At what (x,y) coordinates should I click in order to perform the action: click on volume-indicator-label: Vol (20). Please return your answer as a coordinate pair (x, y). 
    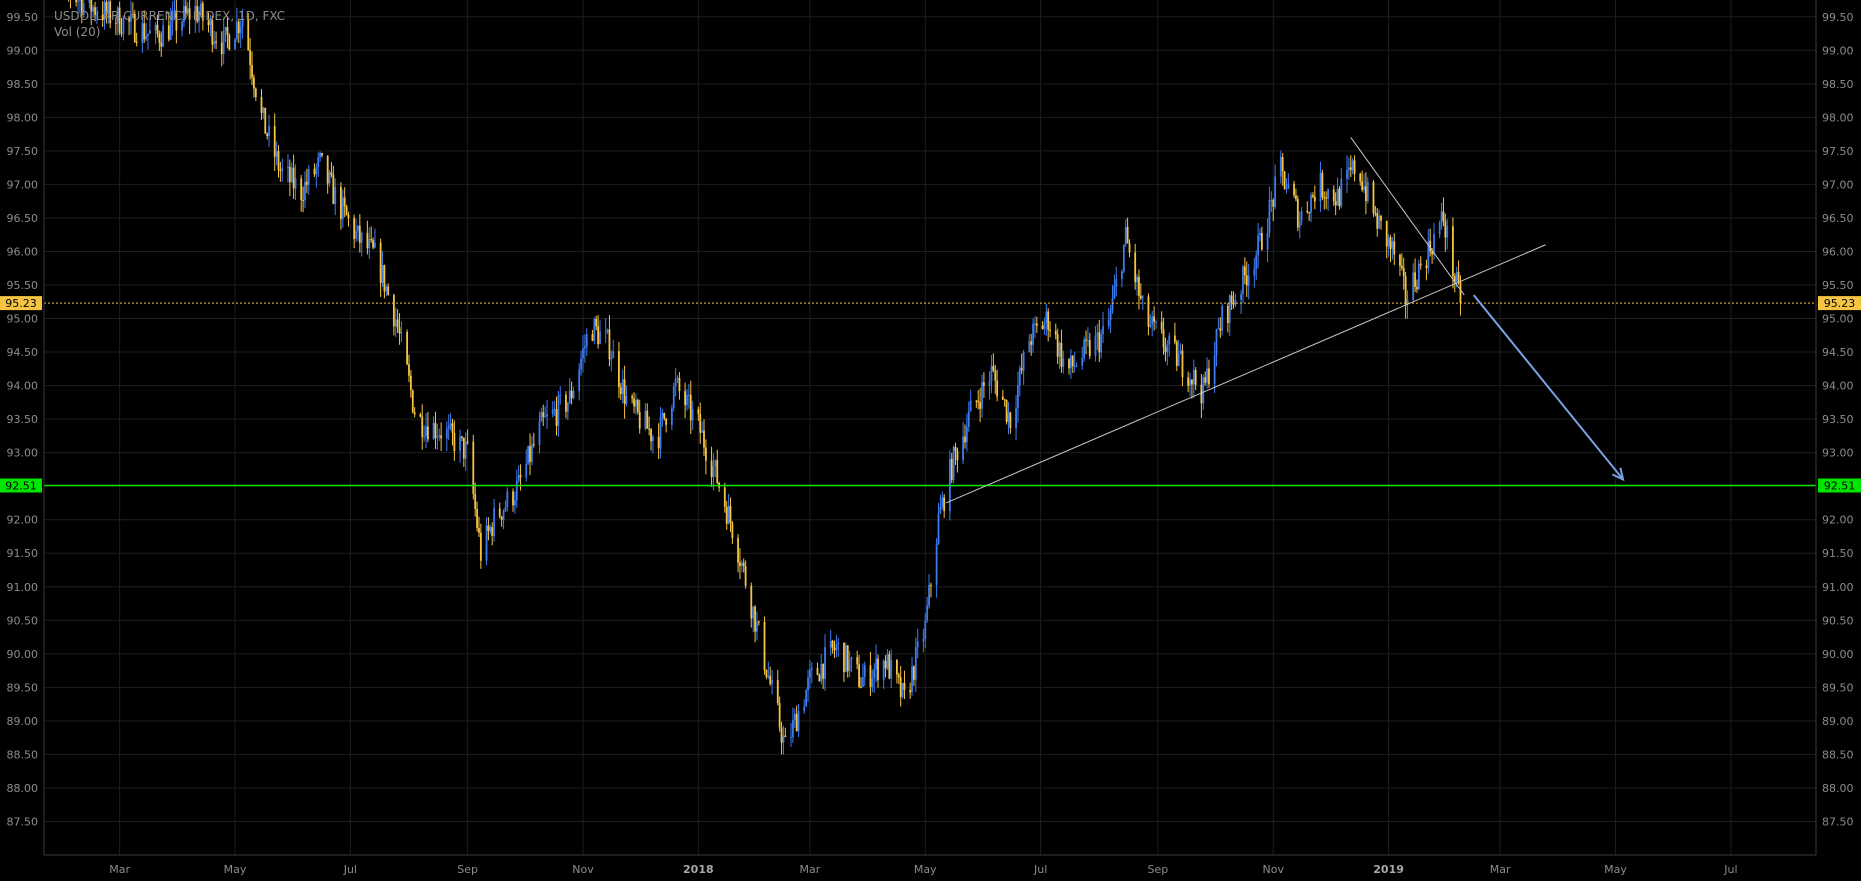
    Looking at the image, I should click on (77, 32).